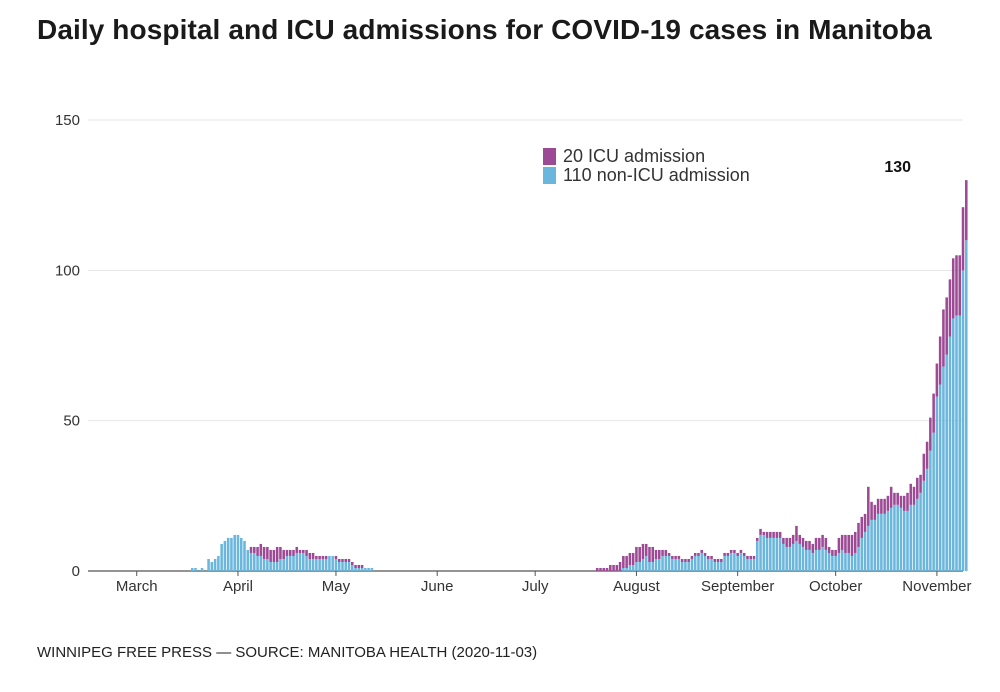 This screenshot has height=692, width=1000. I want to click on annotations: 130, so click(897, 167).